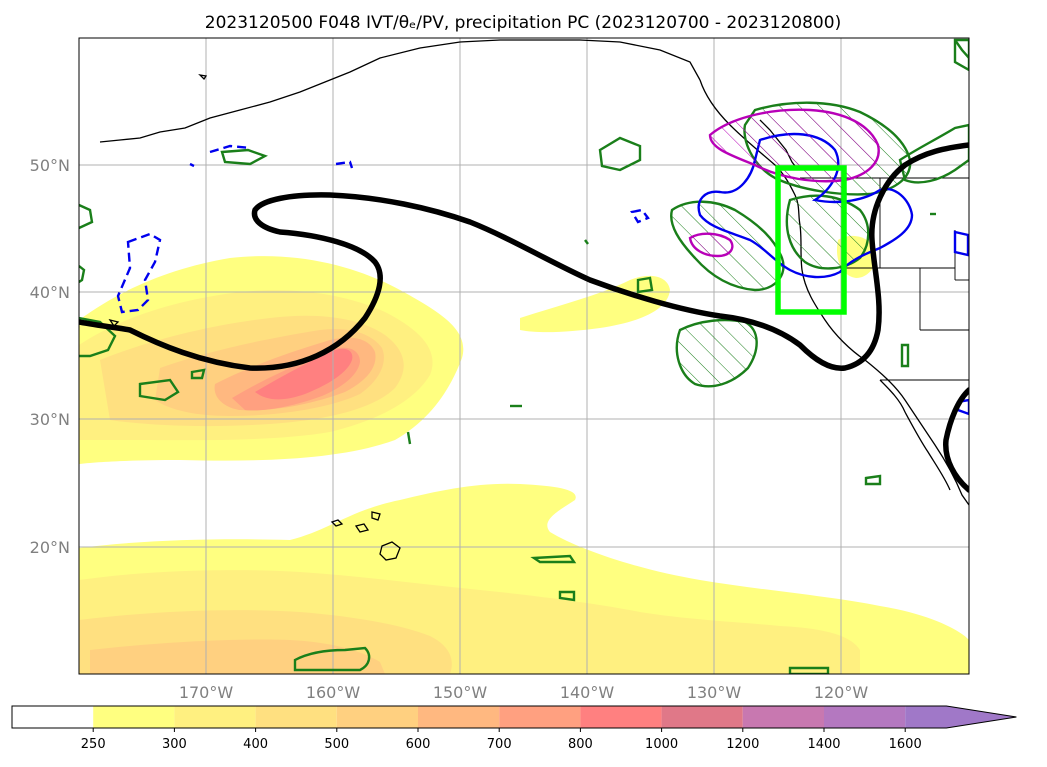  I want to click on colorbar-tick-label: 250, so click(93, 744).